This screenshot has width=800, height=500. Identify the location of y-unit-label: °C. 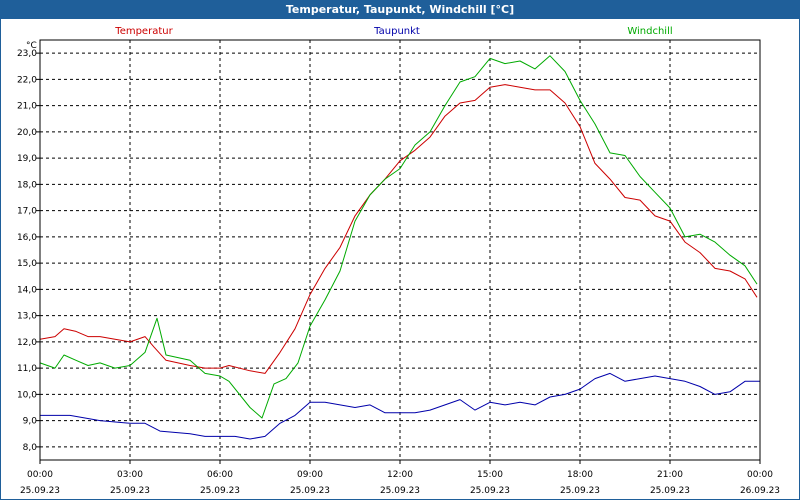
(31, 46).